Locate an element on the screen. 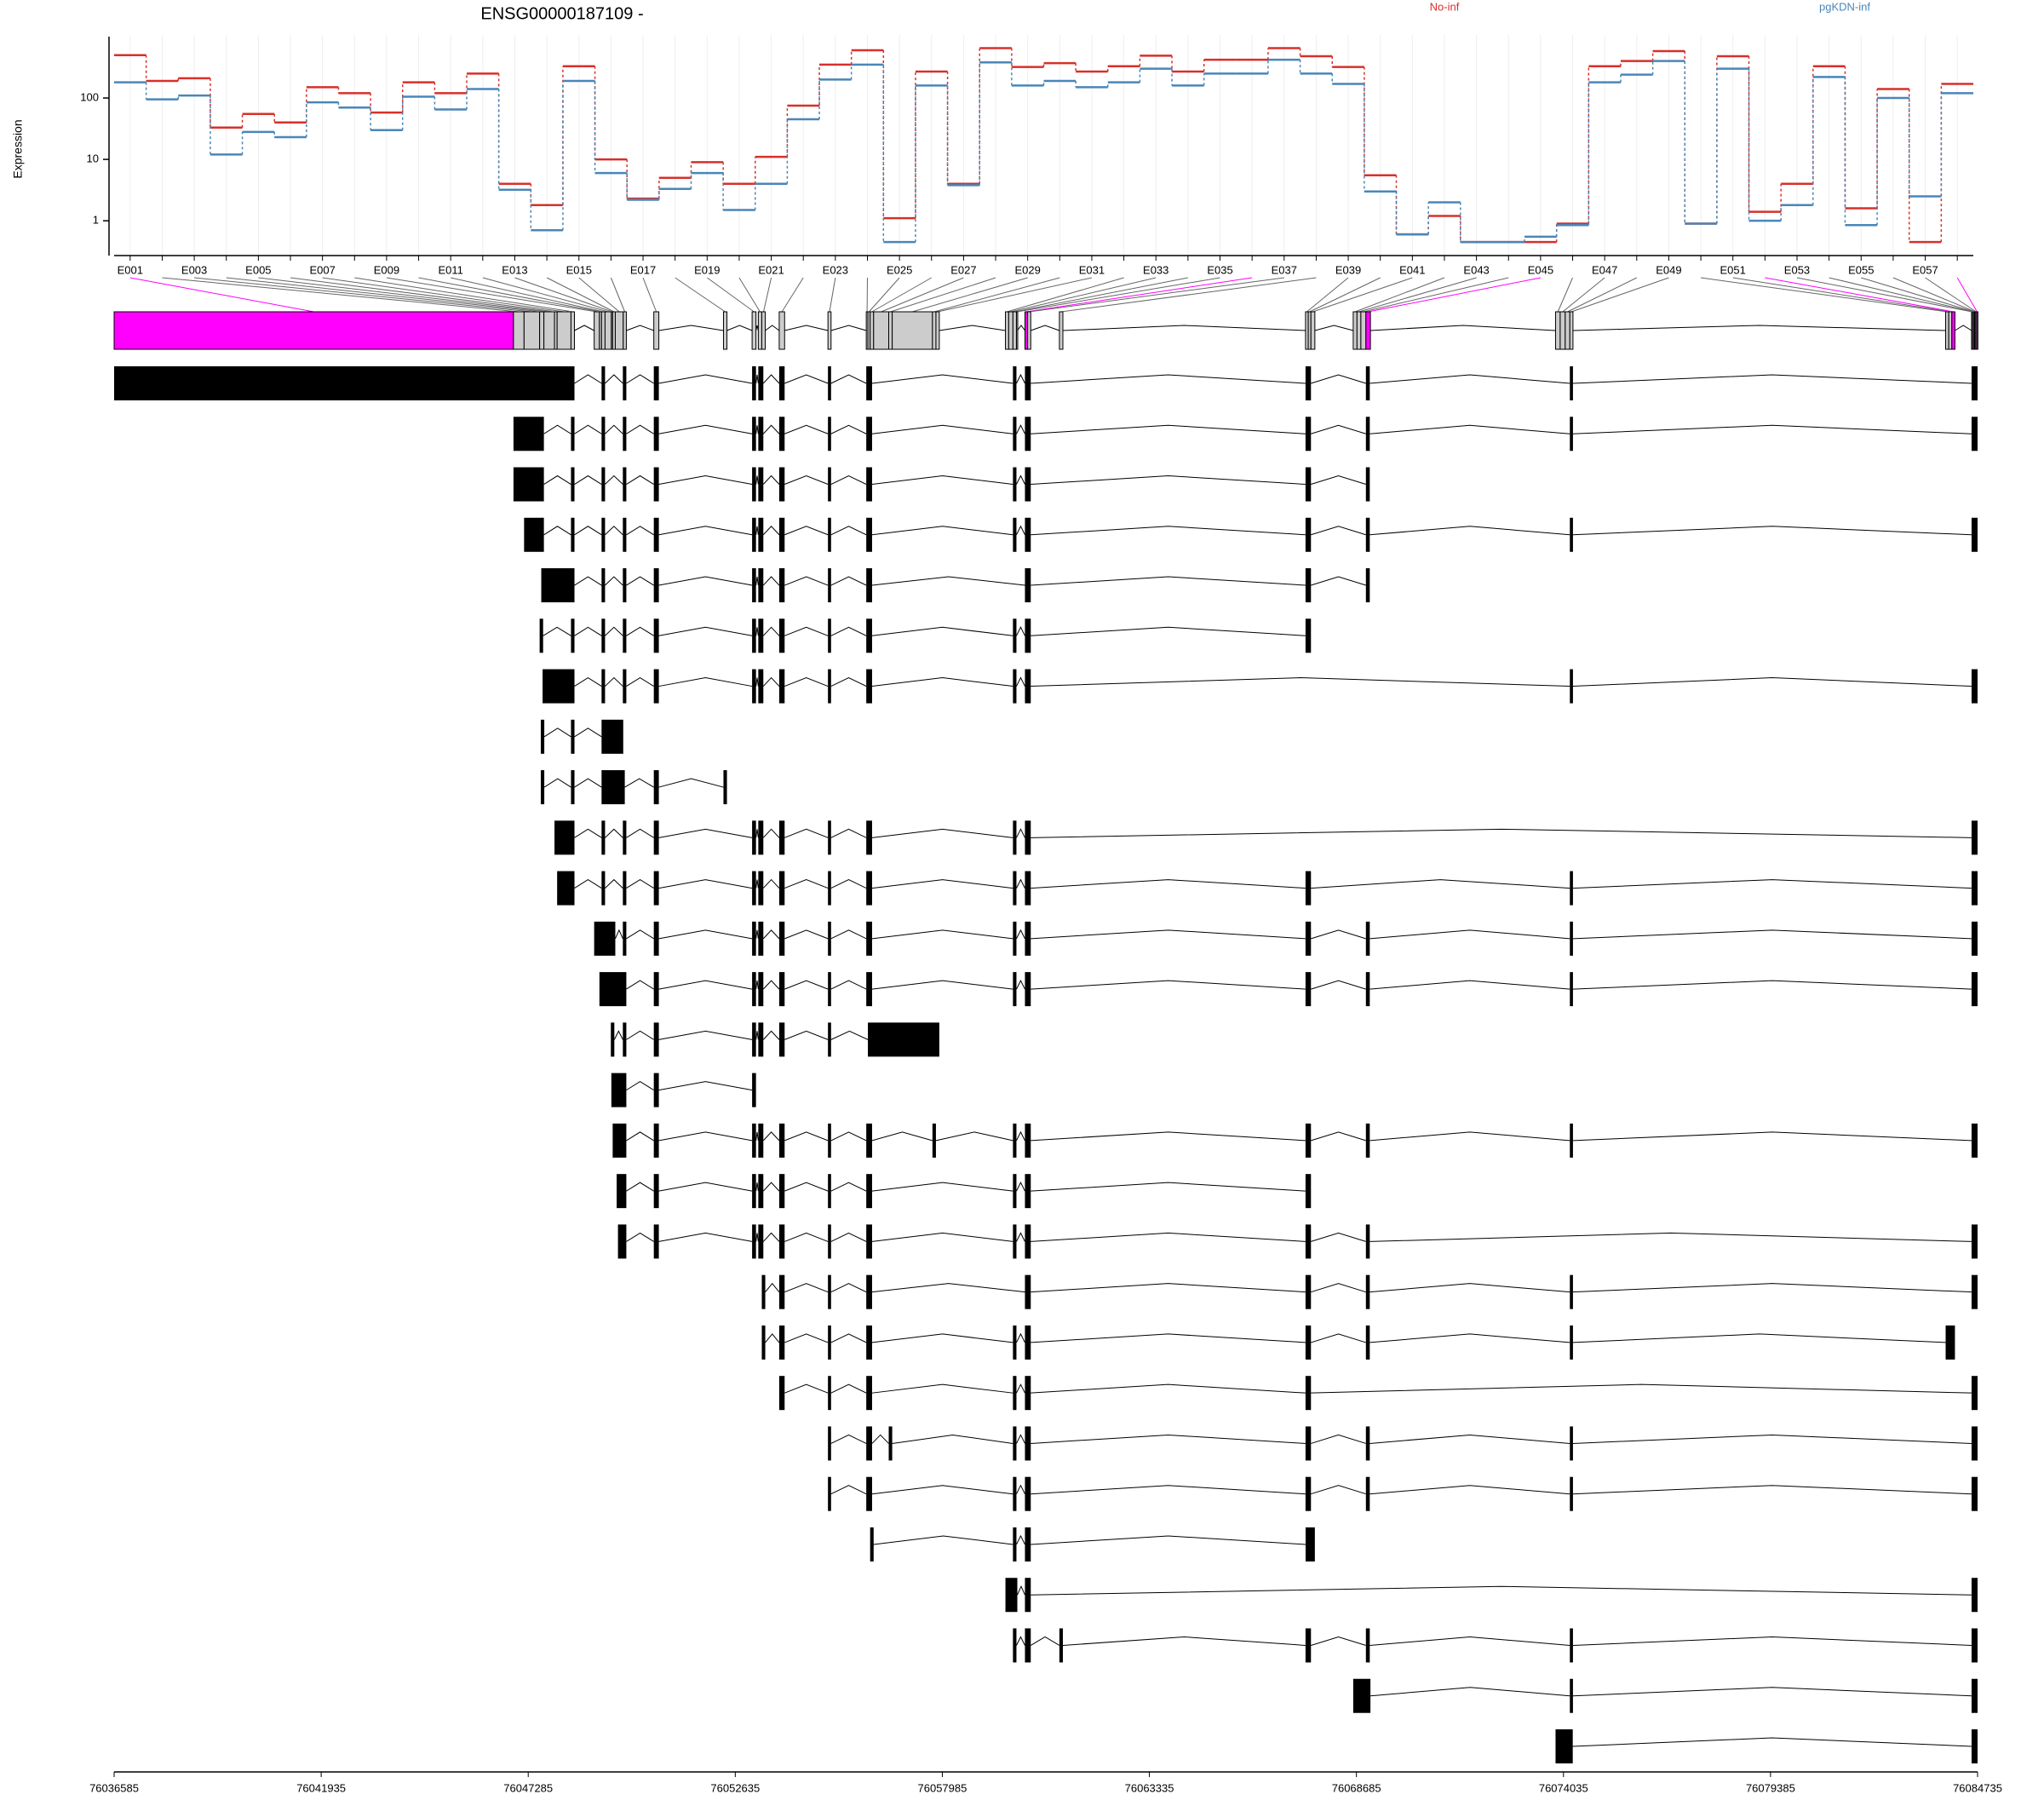  genomic-tick-label: 76068685 is located at coordinates (1356, 1787).